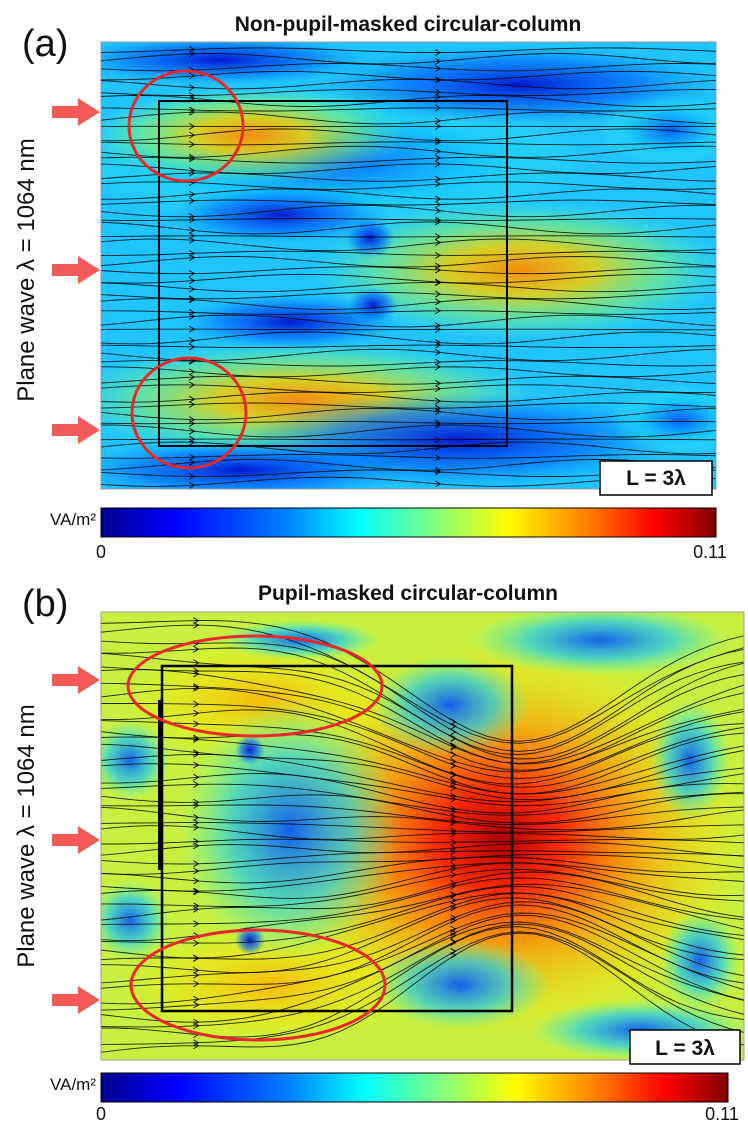 This screenshot has height=1126, width=748. What do you see at coordinates (408, 593) in the screenshot?
I see `panel-title: Pupil-masked circular-column` at bounding box center [408, 593].